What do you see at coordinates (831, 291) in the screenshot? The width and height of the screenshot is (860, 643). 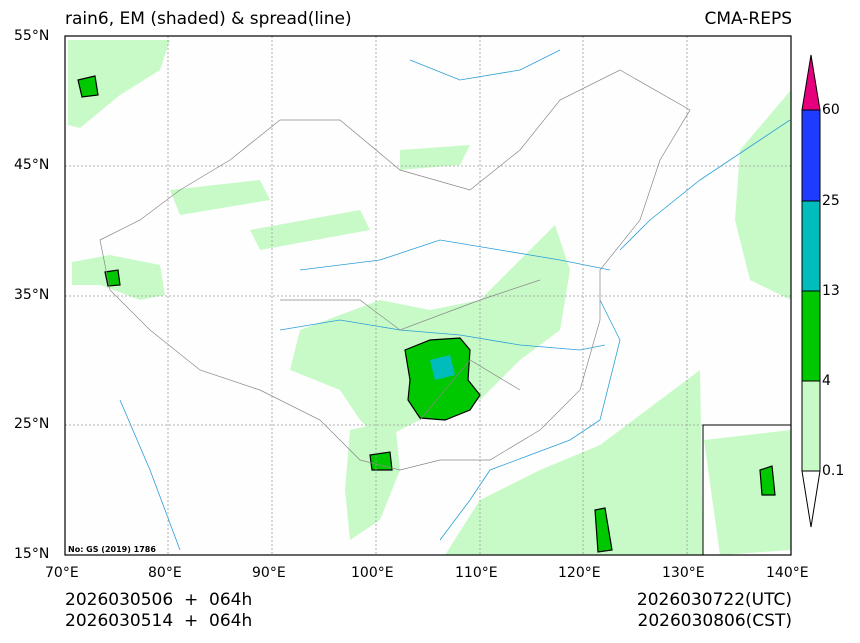 I see `colorbar-label: 13` at bounding box center [831, 291].